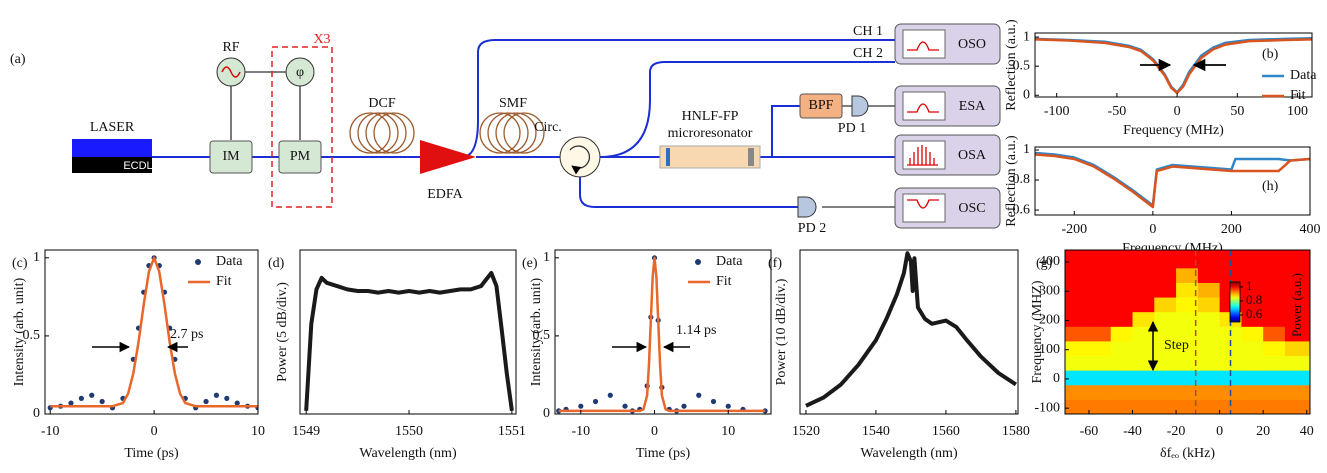  I want to click on x-tick-label: -20, so click(1176, 431).